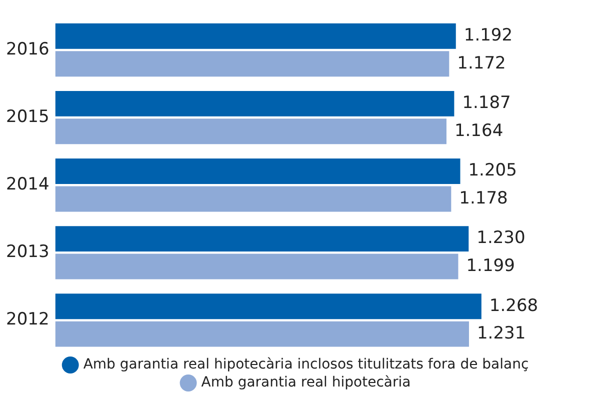 This screenshot has width=603, height=400. I want to click on y-tick-label: 2016, so click(28, 49).